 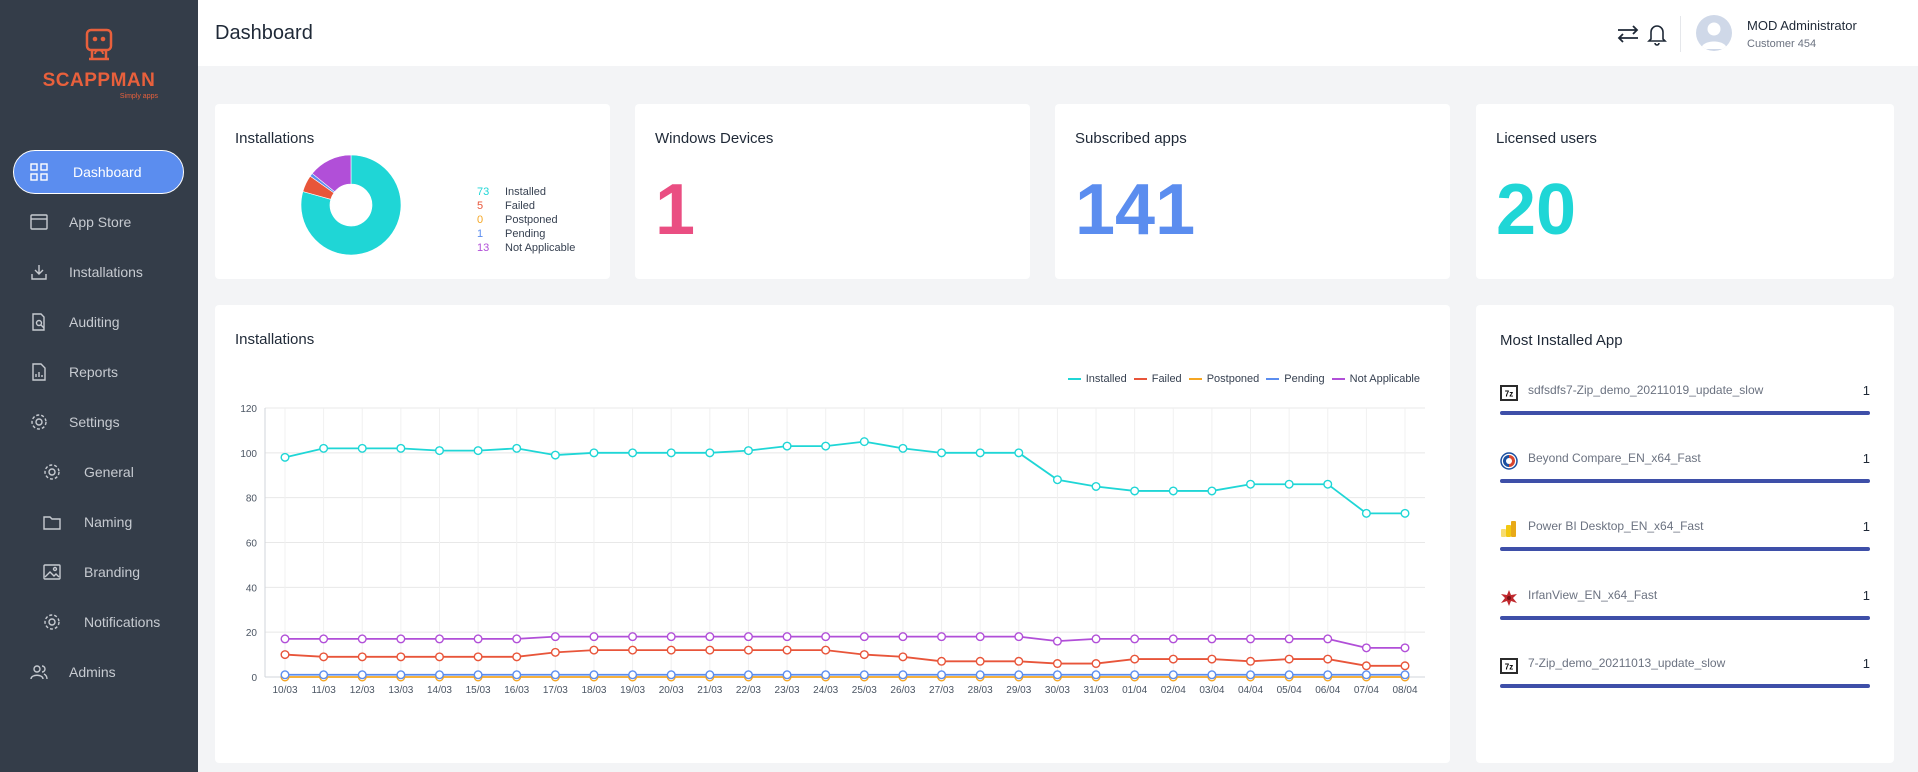 I want to click on legend-item-postponed: Postponed, so click(x=1223, y=379).